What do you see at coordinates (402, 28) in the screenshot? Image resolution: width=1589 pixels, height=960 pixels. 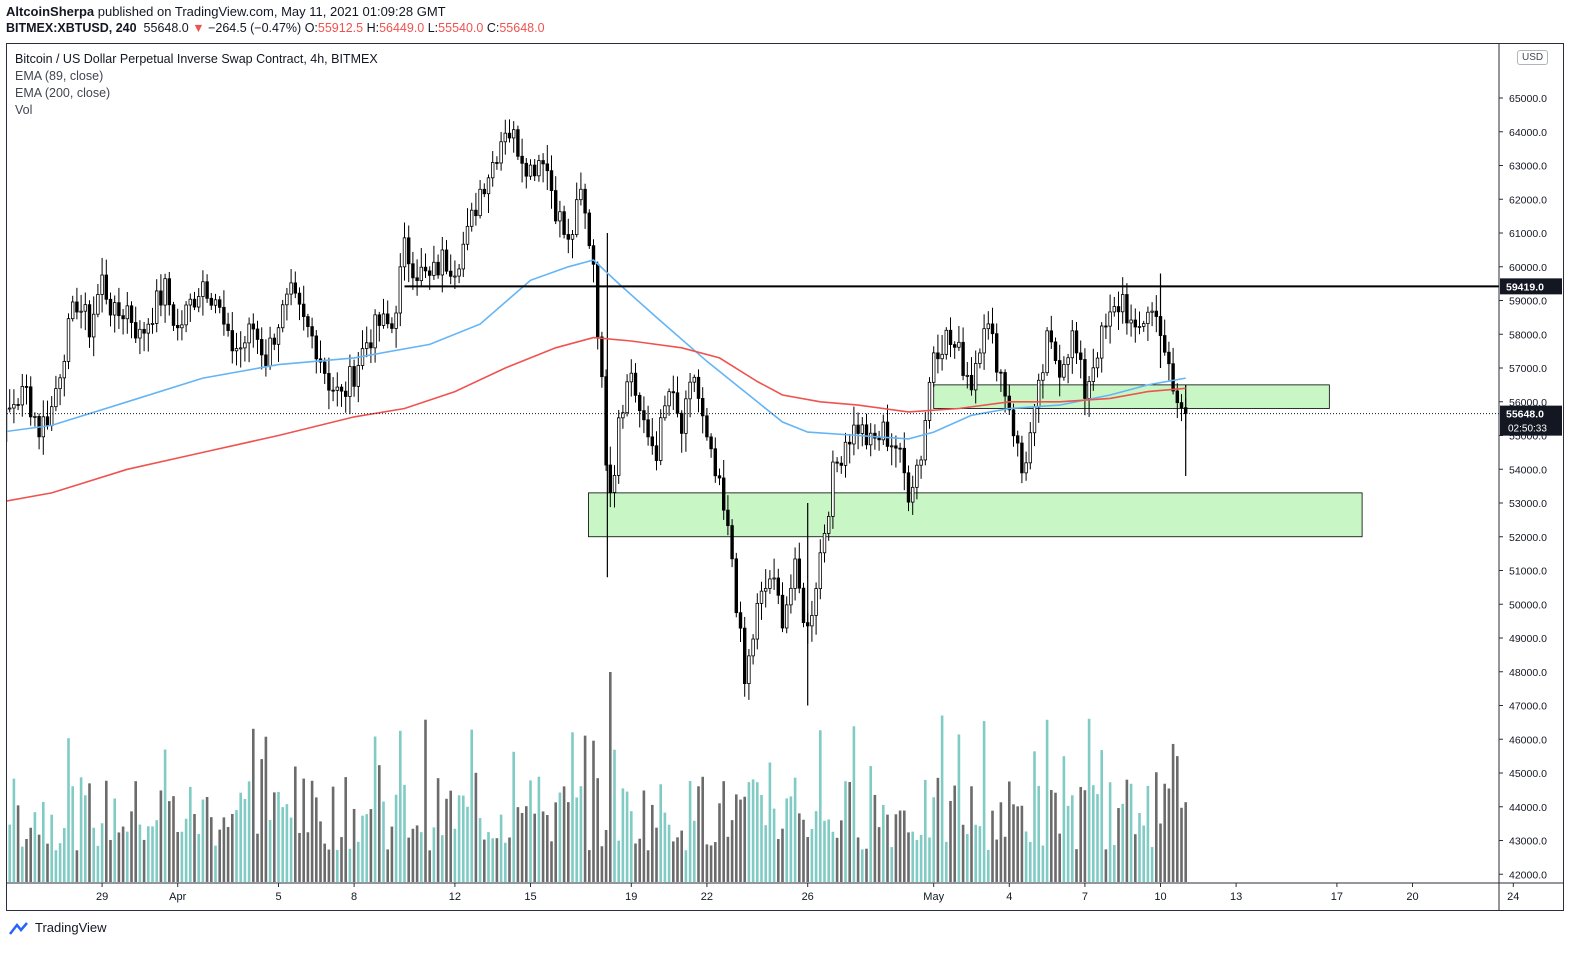 I see `high-value: 56449.0` at bounding box center [402, 28].